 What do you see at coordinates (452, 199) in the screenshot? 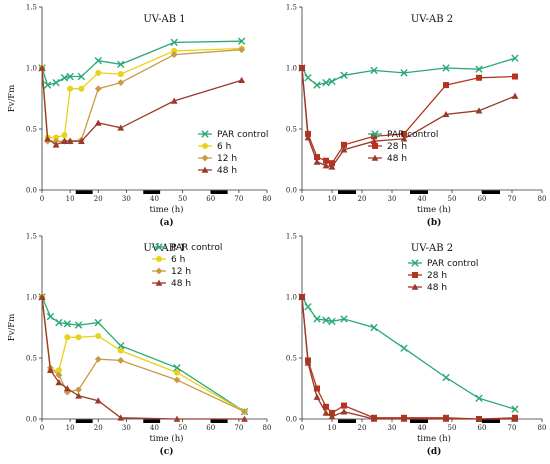
I see `x-tick-label: 50` at bounding box center [452, 199].